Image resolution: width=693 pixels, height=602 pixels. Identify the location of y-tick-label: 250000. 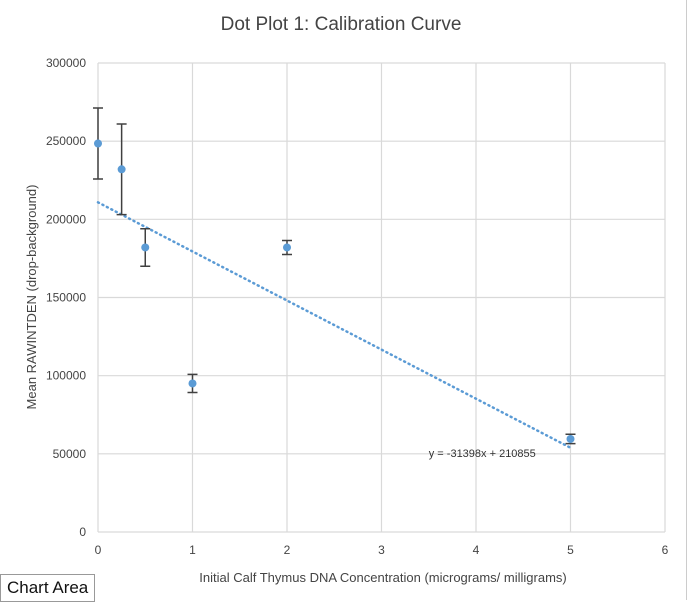
(66, 141).